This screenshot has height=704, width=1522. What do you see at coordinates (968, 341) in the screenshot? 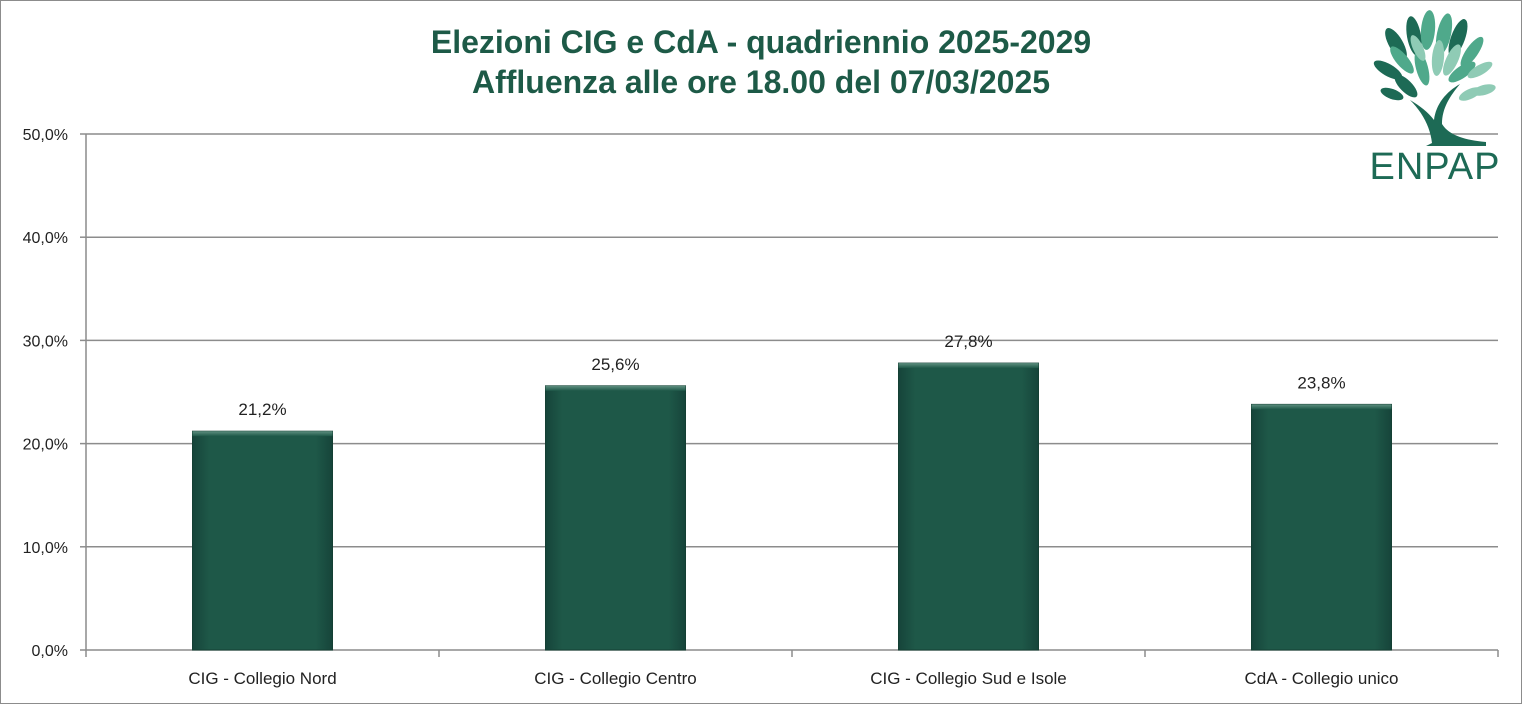
I see `data-label: 27,8%` at bounding box center [968, 341].